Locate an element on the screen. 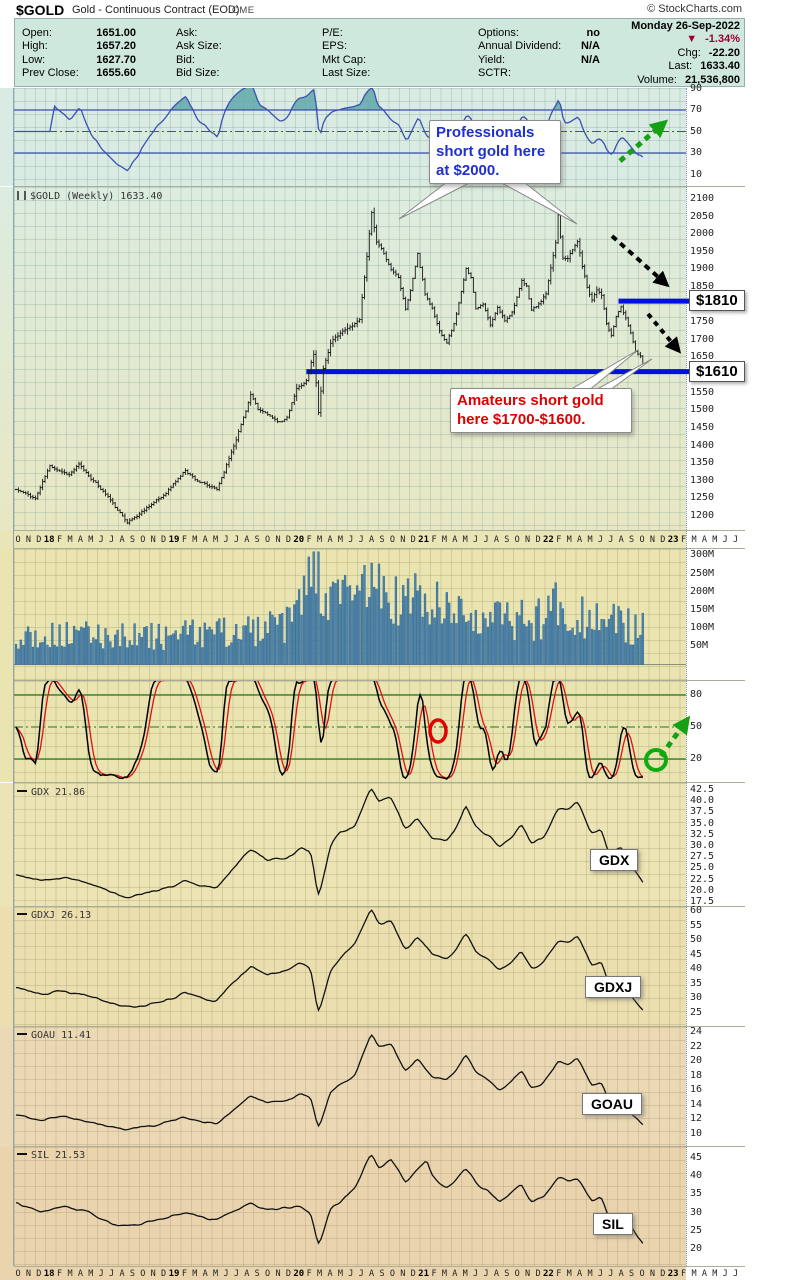 This screenshot has height=1280, width=800. y-axis-tick-label: 35 is located at coordinates (696, 983).